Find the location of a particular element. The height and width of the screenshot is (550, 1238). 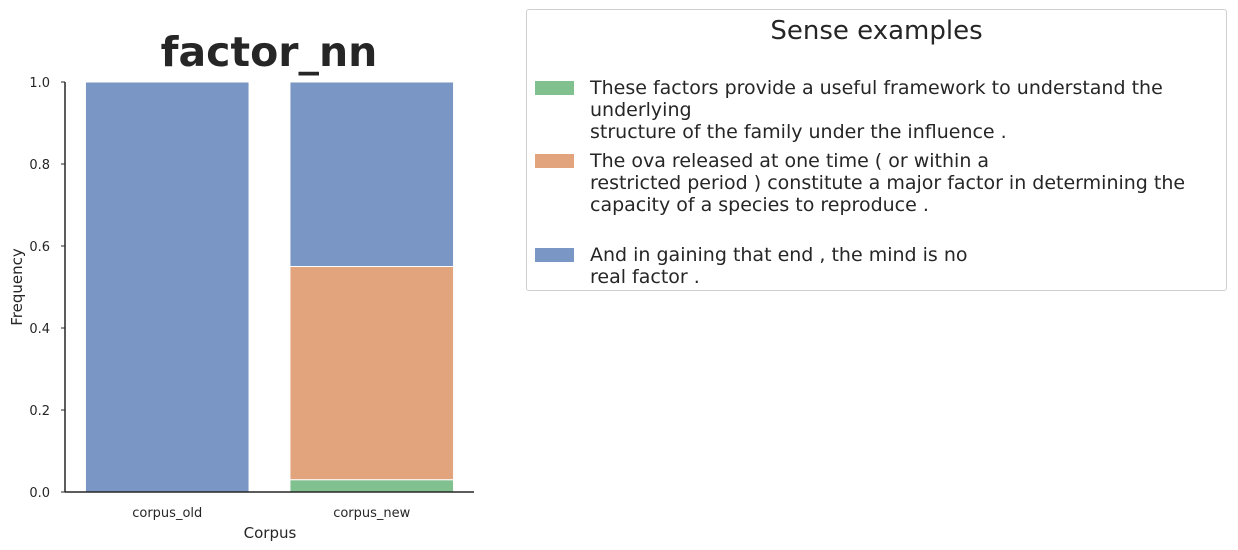

x-tick-label: corpus_new is located at coordinates (371, 513).